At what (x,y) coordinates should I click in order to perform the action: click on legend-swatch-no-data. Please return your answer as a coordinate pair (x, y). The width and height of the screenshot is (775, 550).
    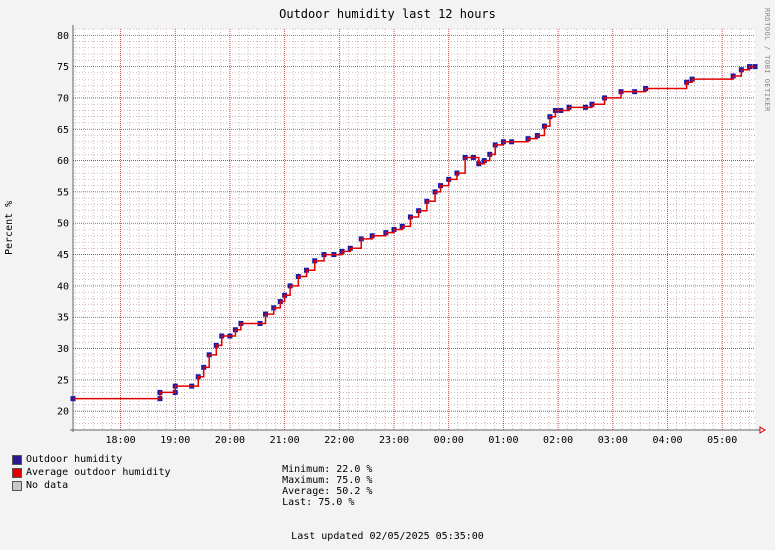
    Looking at the image, I should click on (17, 485).